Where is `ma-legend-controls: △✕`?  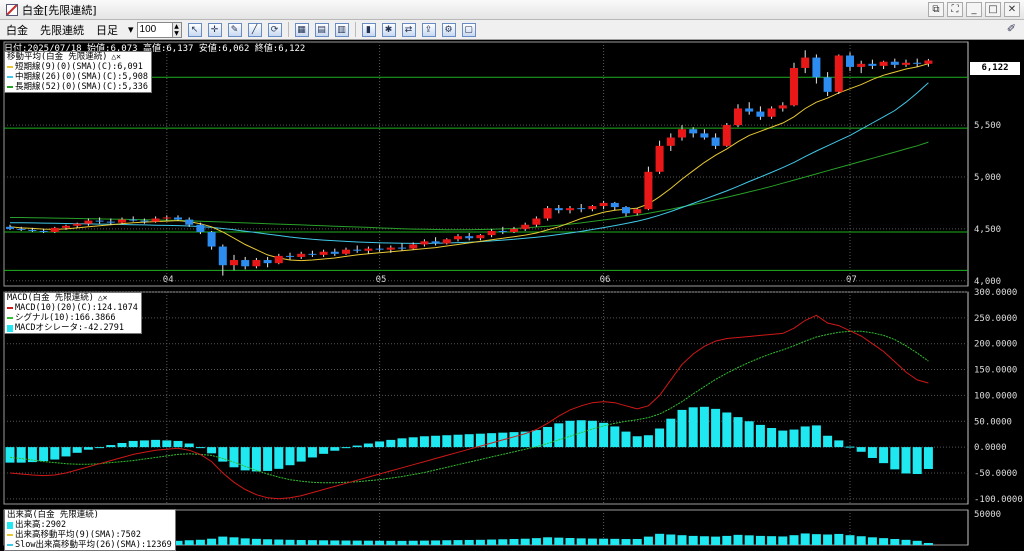
ma-legend-controls: △✕ is located at coordinates (116, 56).